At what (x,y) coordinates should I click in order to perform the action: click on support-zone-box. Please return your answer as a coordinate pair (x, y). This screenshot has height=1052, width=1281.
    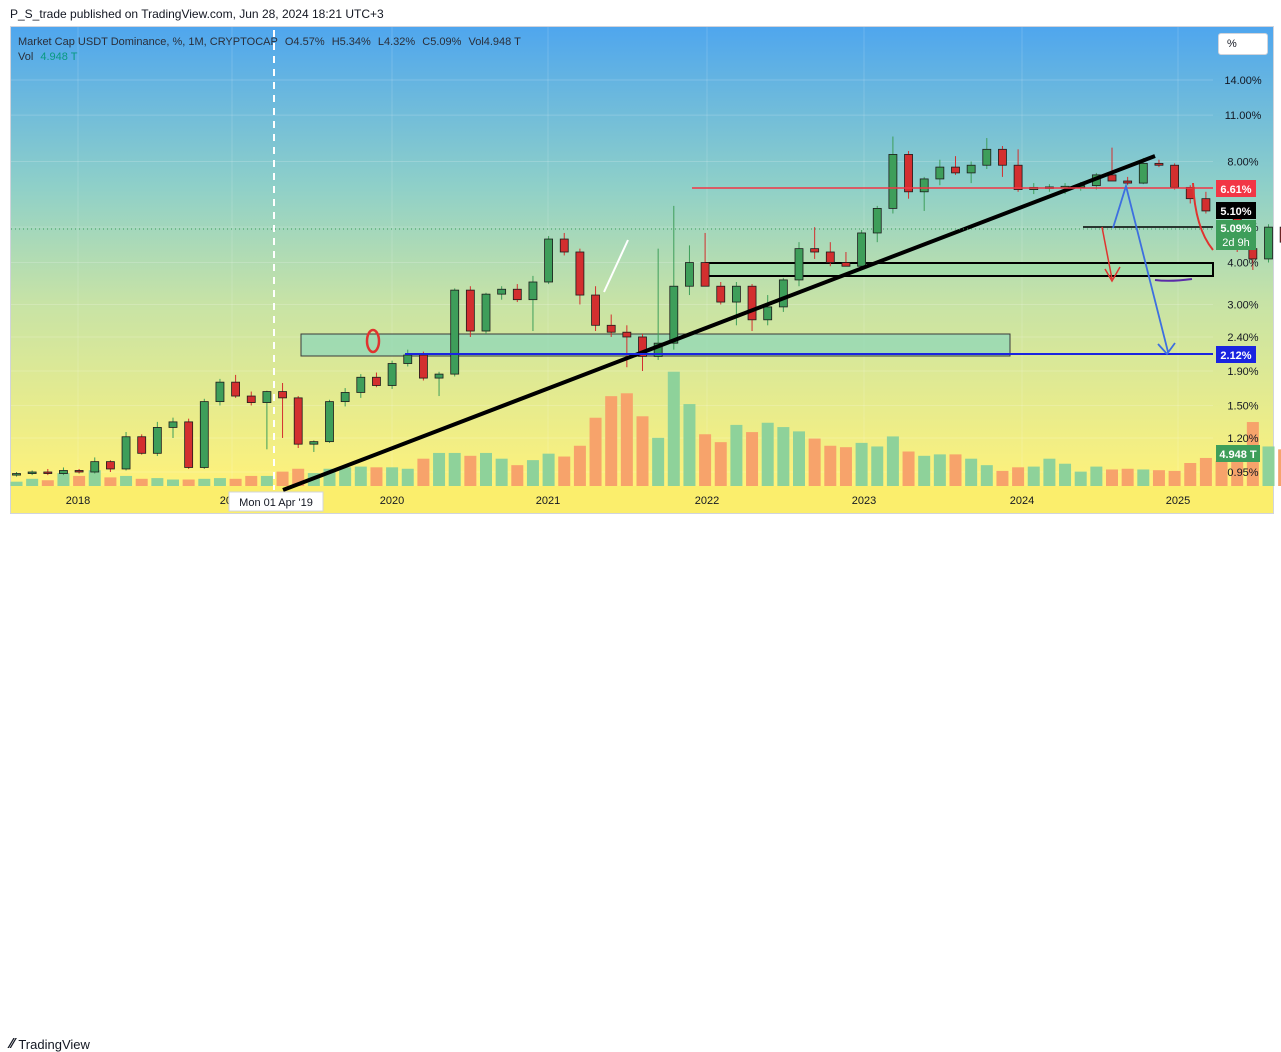
    Looking at the image, I should click on (959, 269).